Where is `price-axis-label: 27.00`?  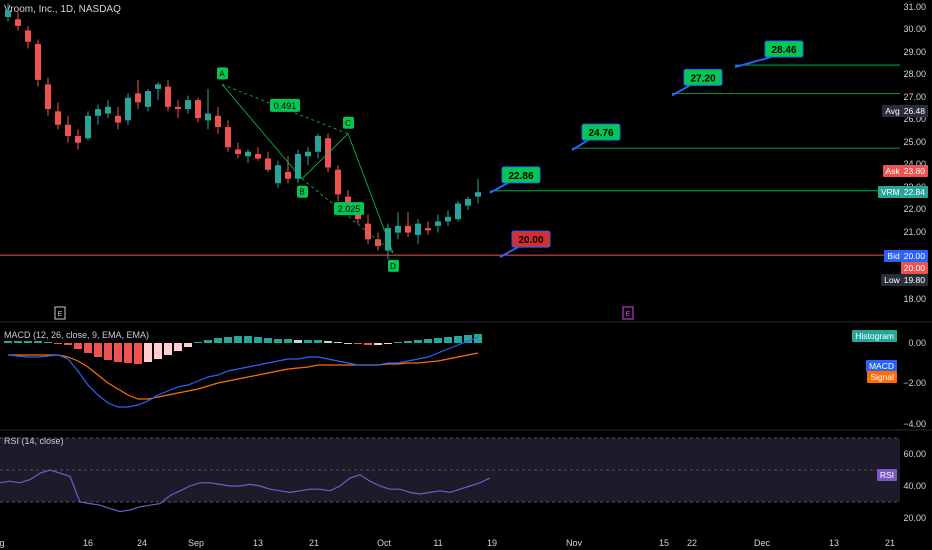
price-axis-label: 27.00 is located at coordinates (914, 96).